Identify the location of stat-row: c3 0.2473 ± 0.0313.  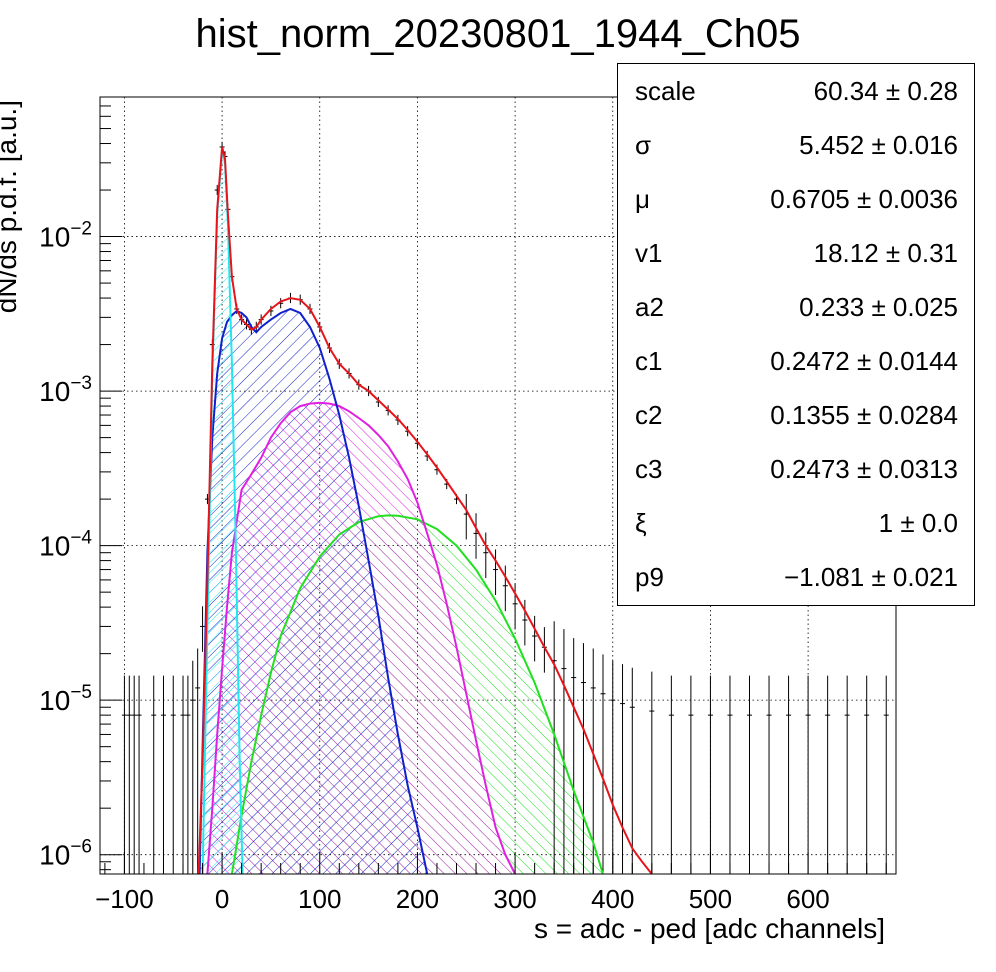
(796, 469).